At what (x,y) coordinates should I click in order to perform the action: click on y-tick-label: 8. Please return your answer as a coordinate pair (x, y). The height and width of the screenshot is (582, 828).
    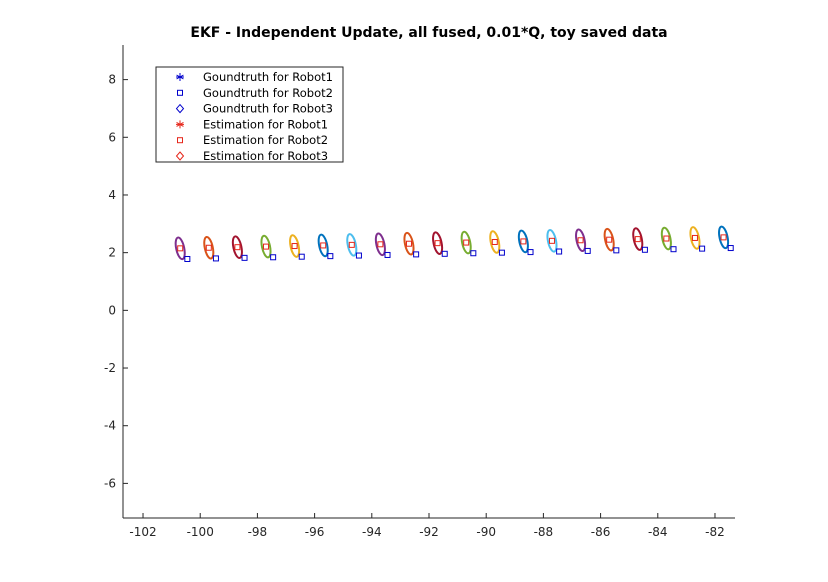
    Looking at the image, I should click on (112, 80).